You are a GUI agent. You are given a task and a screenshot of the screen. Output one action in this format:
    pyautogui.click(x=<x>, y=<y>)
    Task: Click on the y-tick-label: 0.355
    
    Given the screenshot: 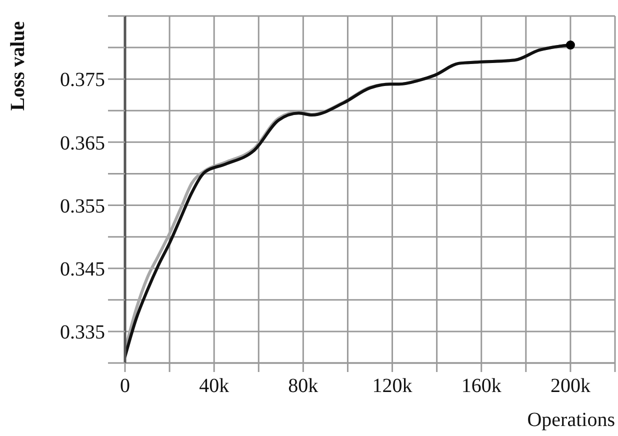 What is the action you would take?
    pyautogui.click(x=82, y=206)
    